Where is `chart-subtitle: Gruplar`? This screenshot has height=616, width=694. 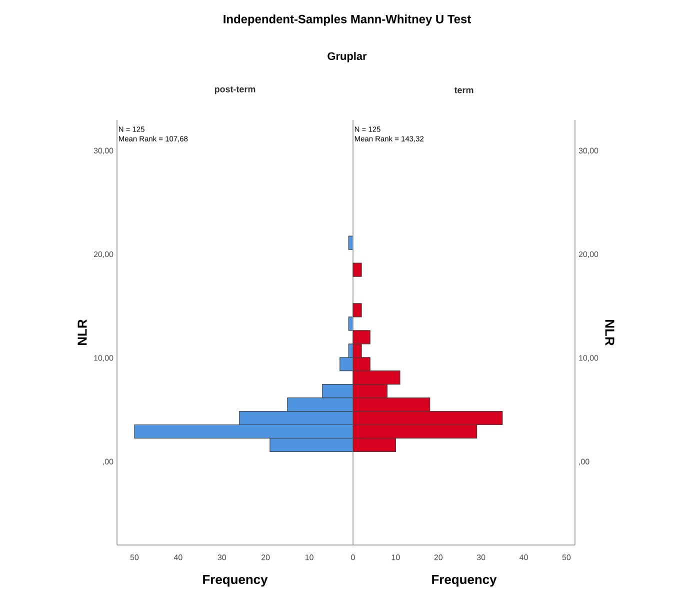 chart-subtitle: Gruplar is located at coordinates (347, 57).